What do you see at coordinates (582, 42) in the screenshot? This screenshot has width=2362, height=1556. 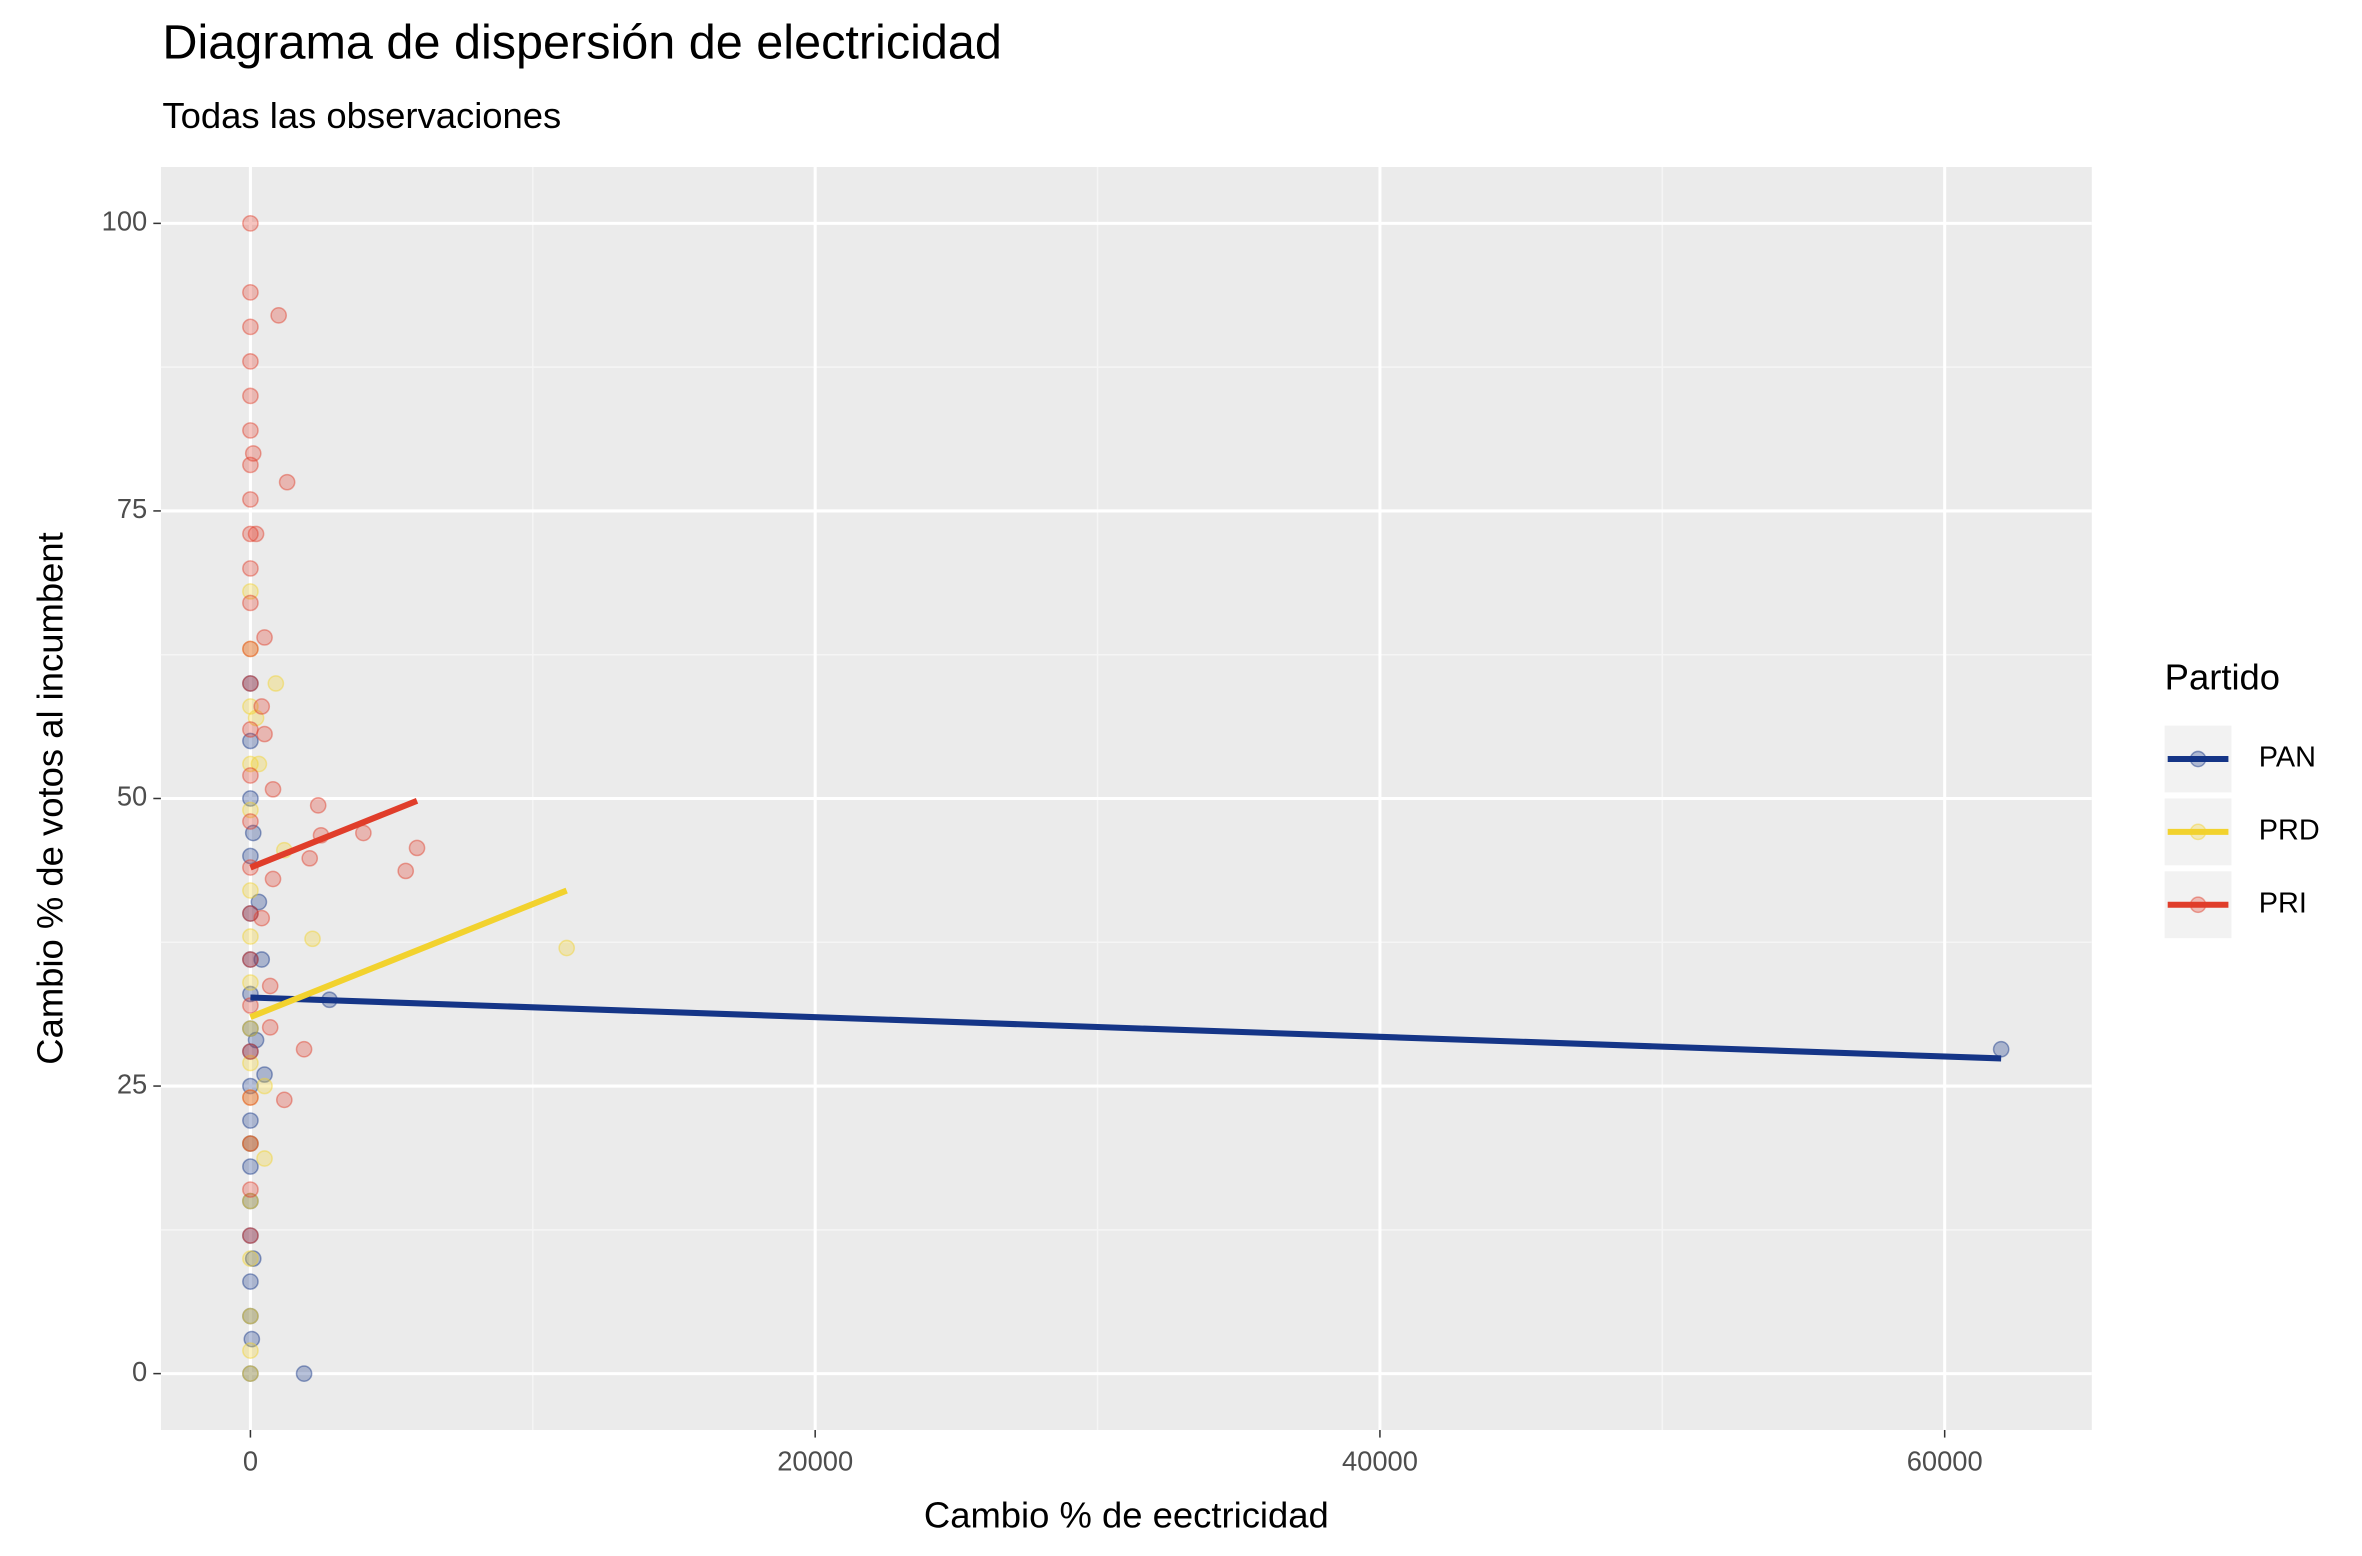 I see `chart-title: Diagrama de dispersión de electricidad` at bounding box center [582, 42].